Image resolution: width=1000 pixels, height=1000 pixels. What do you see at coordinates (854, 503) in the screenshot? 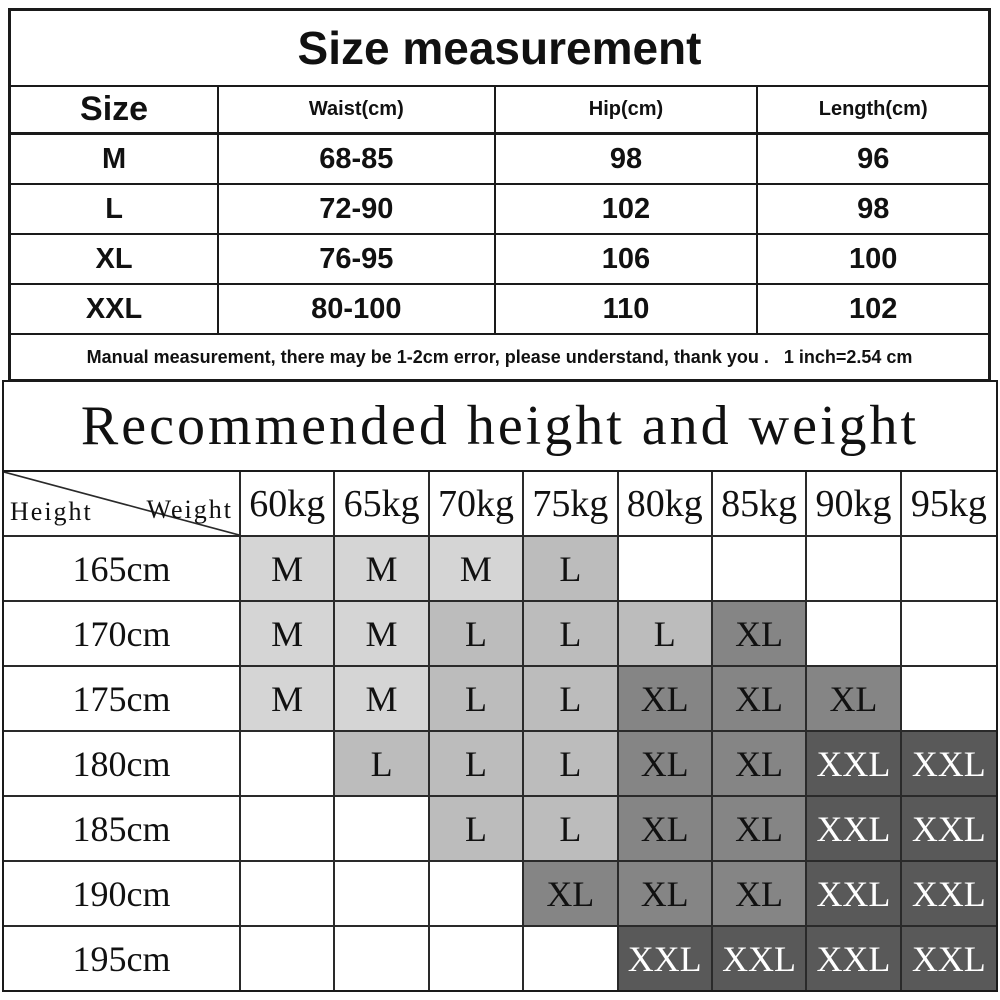
I see `weight-col-header: 90kg` at bounding box center [854, 503].